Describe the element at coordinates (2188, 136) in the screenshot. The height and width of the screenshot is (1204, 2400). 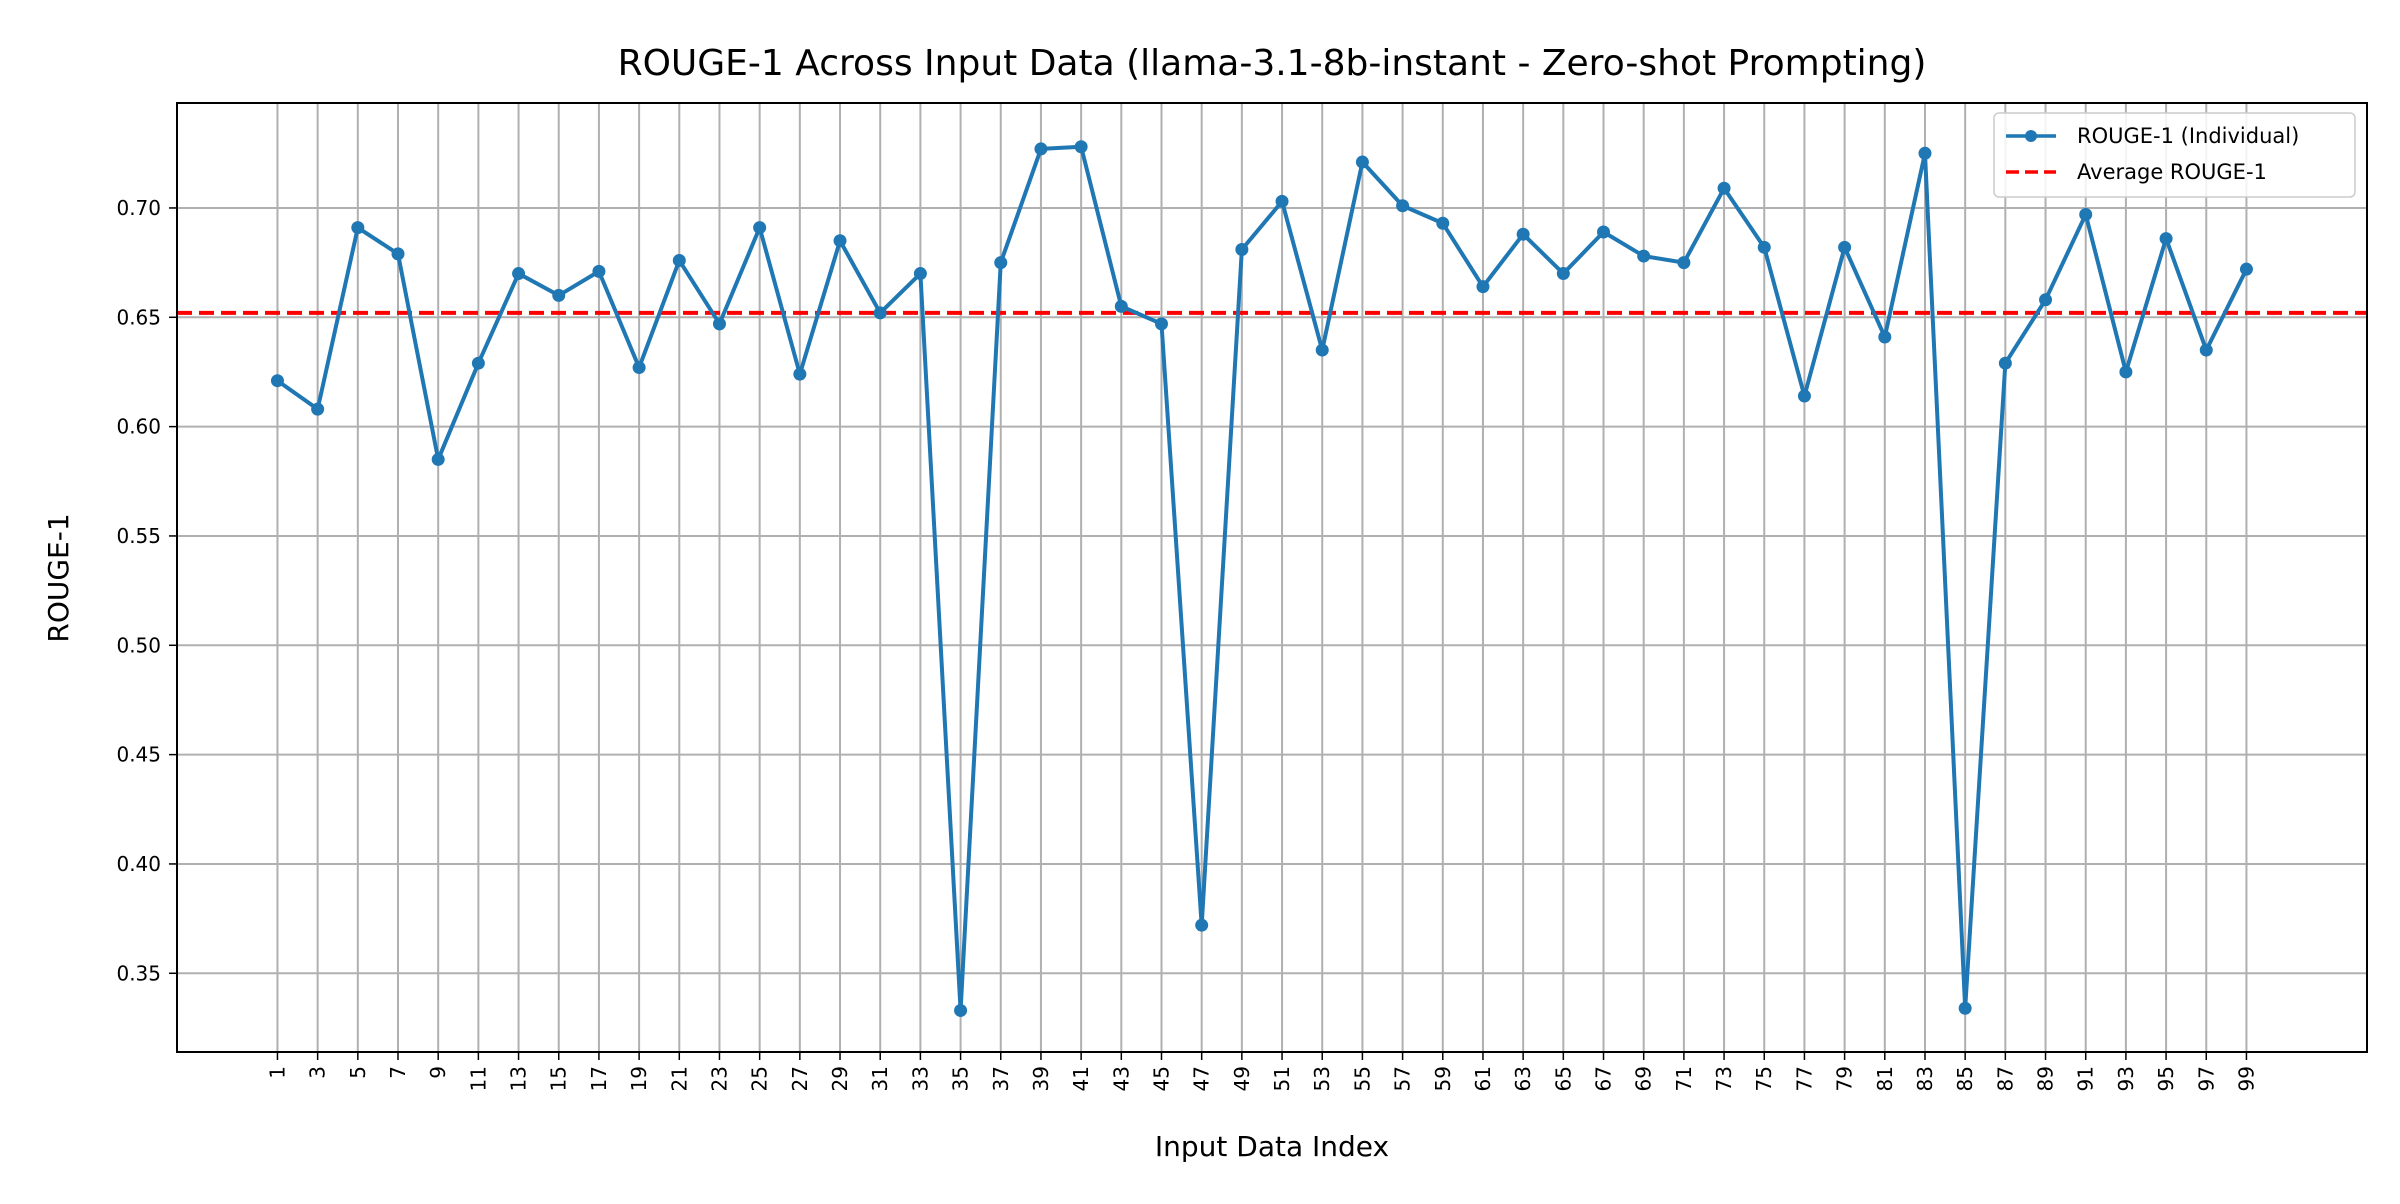
I see `legend-series-label: ROUGE-1 (Individual)` at that location.